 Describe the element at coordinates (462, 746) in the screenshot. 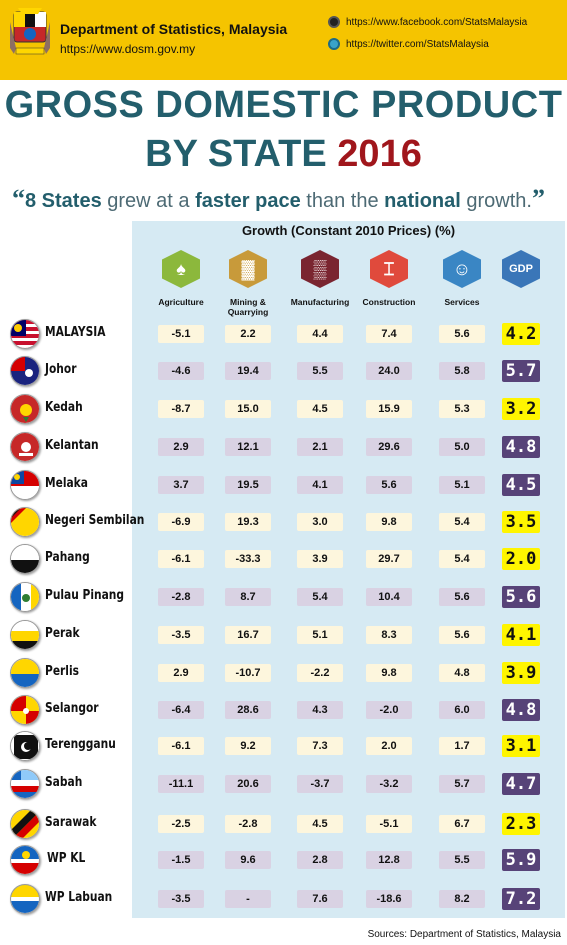

I see `table-cell: 1.7` at that location.